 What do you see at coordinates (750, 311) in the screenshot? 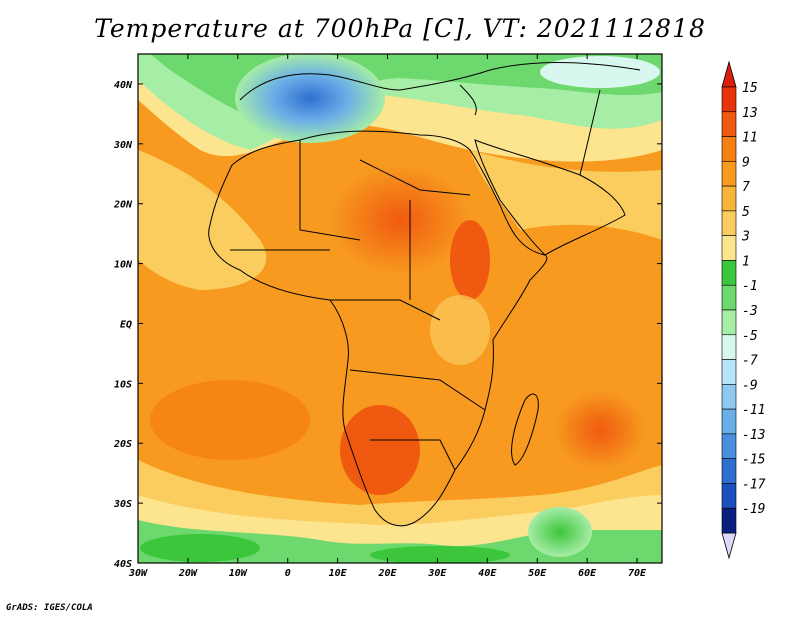
I see `colorbar-label: -3` at bounding box center [750, 311].